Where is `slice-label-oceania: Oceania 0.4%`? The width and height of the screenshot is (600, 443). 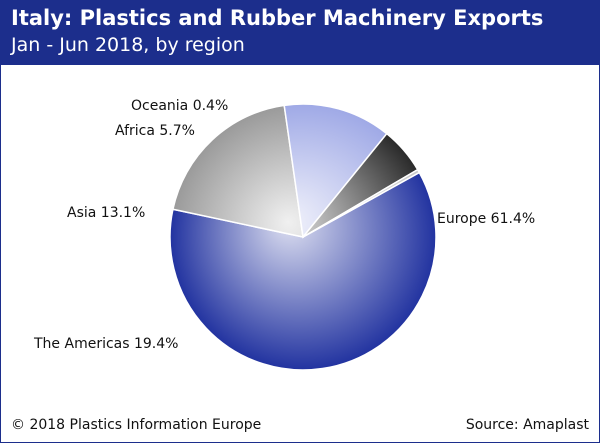
slice-label-oceania: Oceania 0.4% is located at coordinates (179, 106).